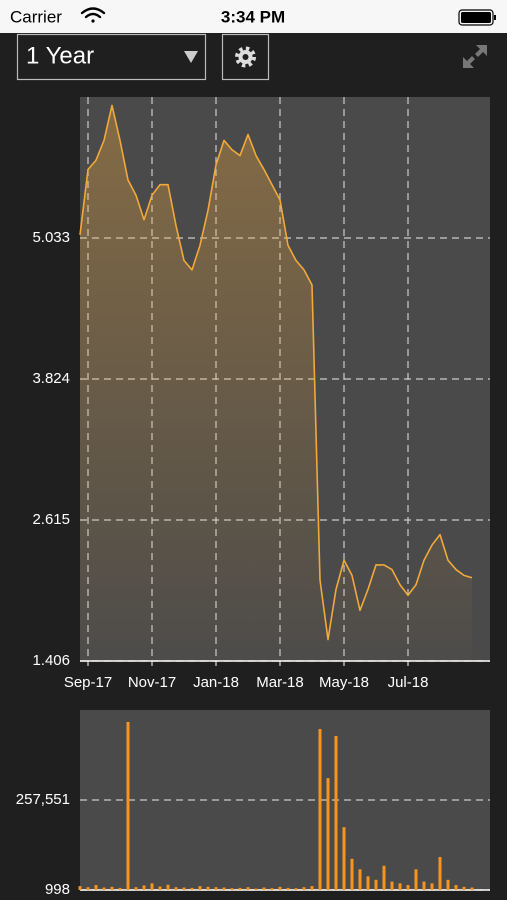 The image size is (507, 900). I want to click on dropdown-box, so click(111, 57).